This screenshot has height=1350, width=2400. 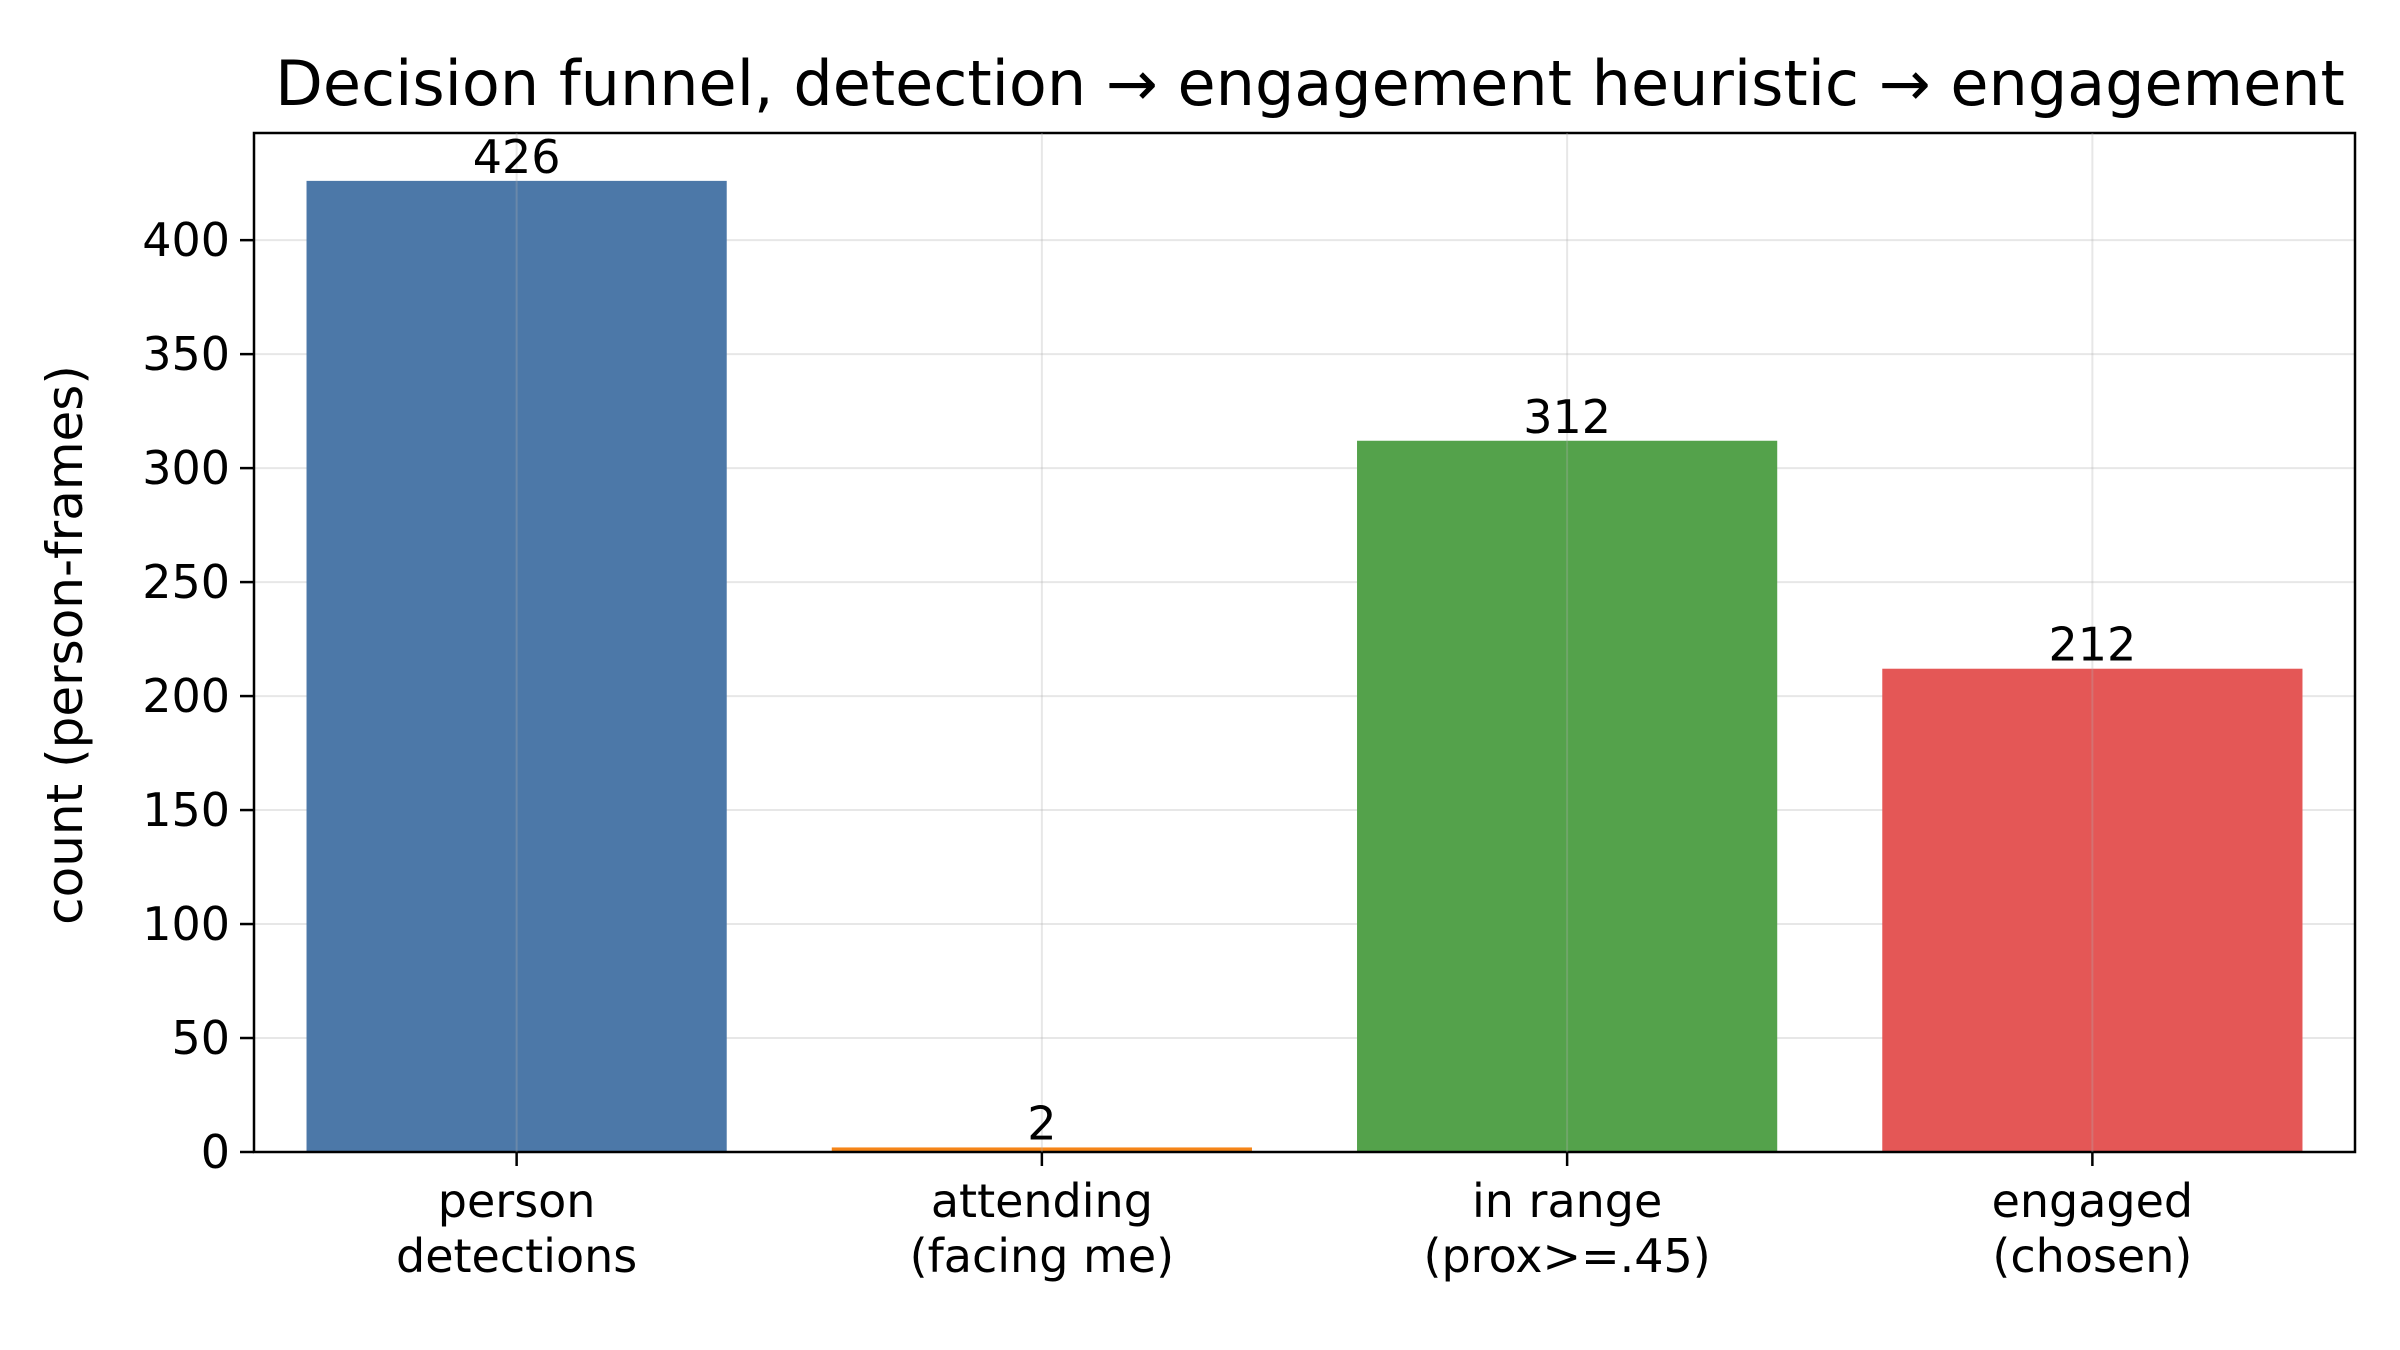 I want to click on x-tick-label: engaged (chosen), so click(x=2093, y=1228).